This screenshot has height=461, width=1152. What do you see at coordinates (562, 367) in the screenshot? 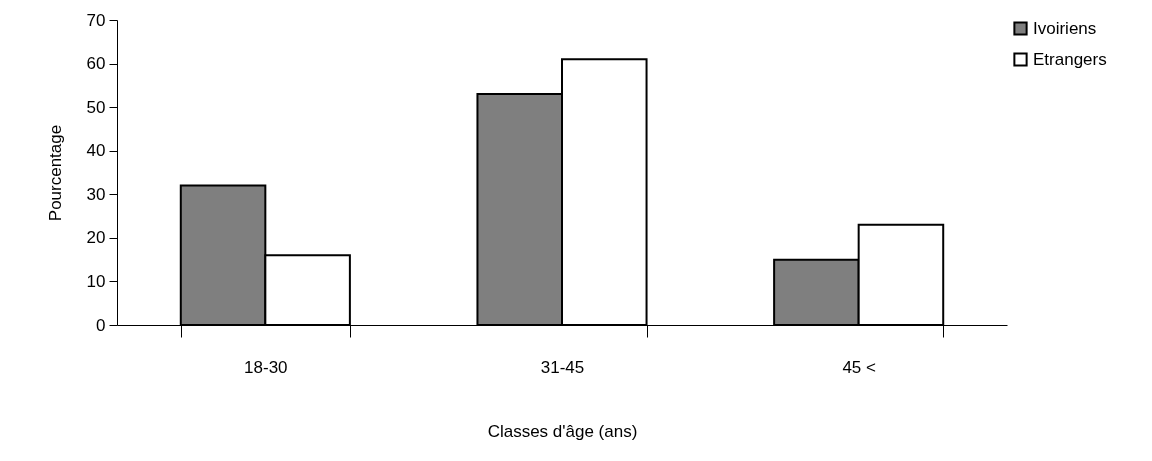
I see `x-tick-label: 31-45` at bounding box center [562, 367].